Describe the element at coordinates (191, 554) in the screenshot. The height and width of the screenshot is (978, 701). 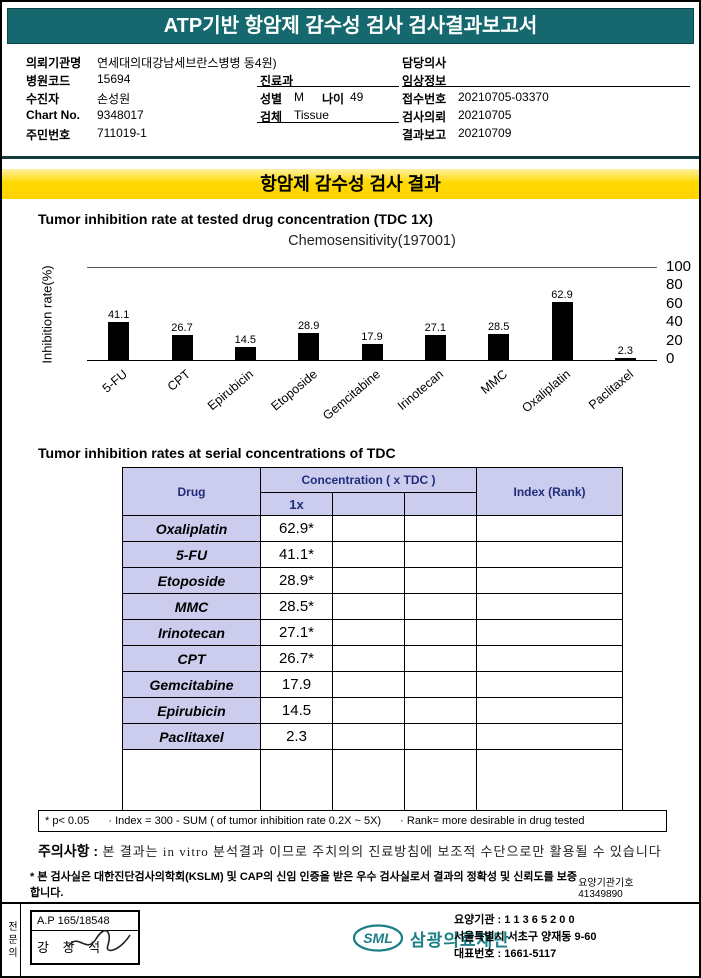
I see `drug-name-cell: 5-FU` at that location.